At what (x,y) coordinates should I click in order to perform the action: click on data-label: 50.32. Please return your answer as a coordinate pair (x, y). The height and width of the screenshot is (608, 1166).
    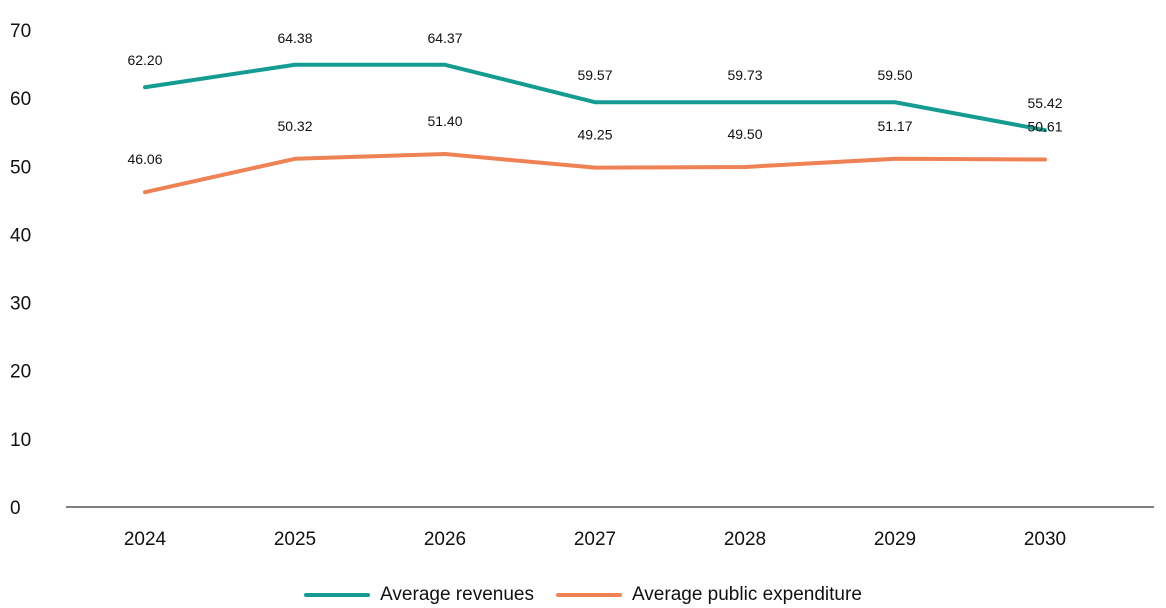
    Looking at the image, I should click on (294, 126).